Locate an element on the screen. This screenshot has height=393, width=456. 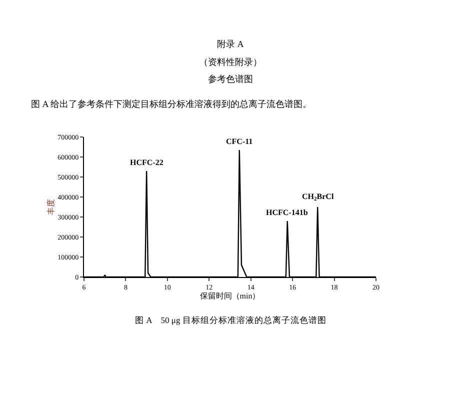
annotation: CFC-11 is located at coordinates (239, 141).